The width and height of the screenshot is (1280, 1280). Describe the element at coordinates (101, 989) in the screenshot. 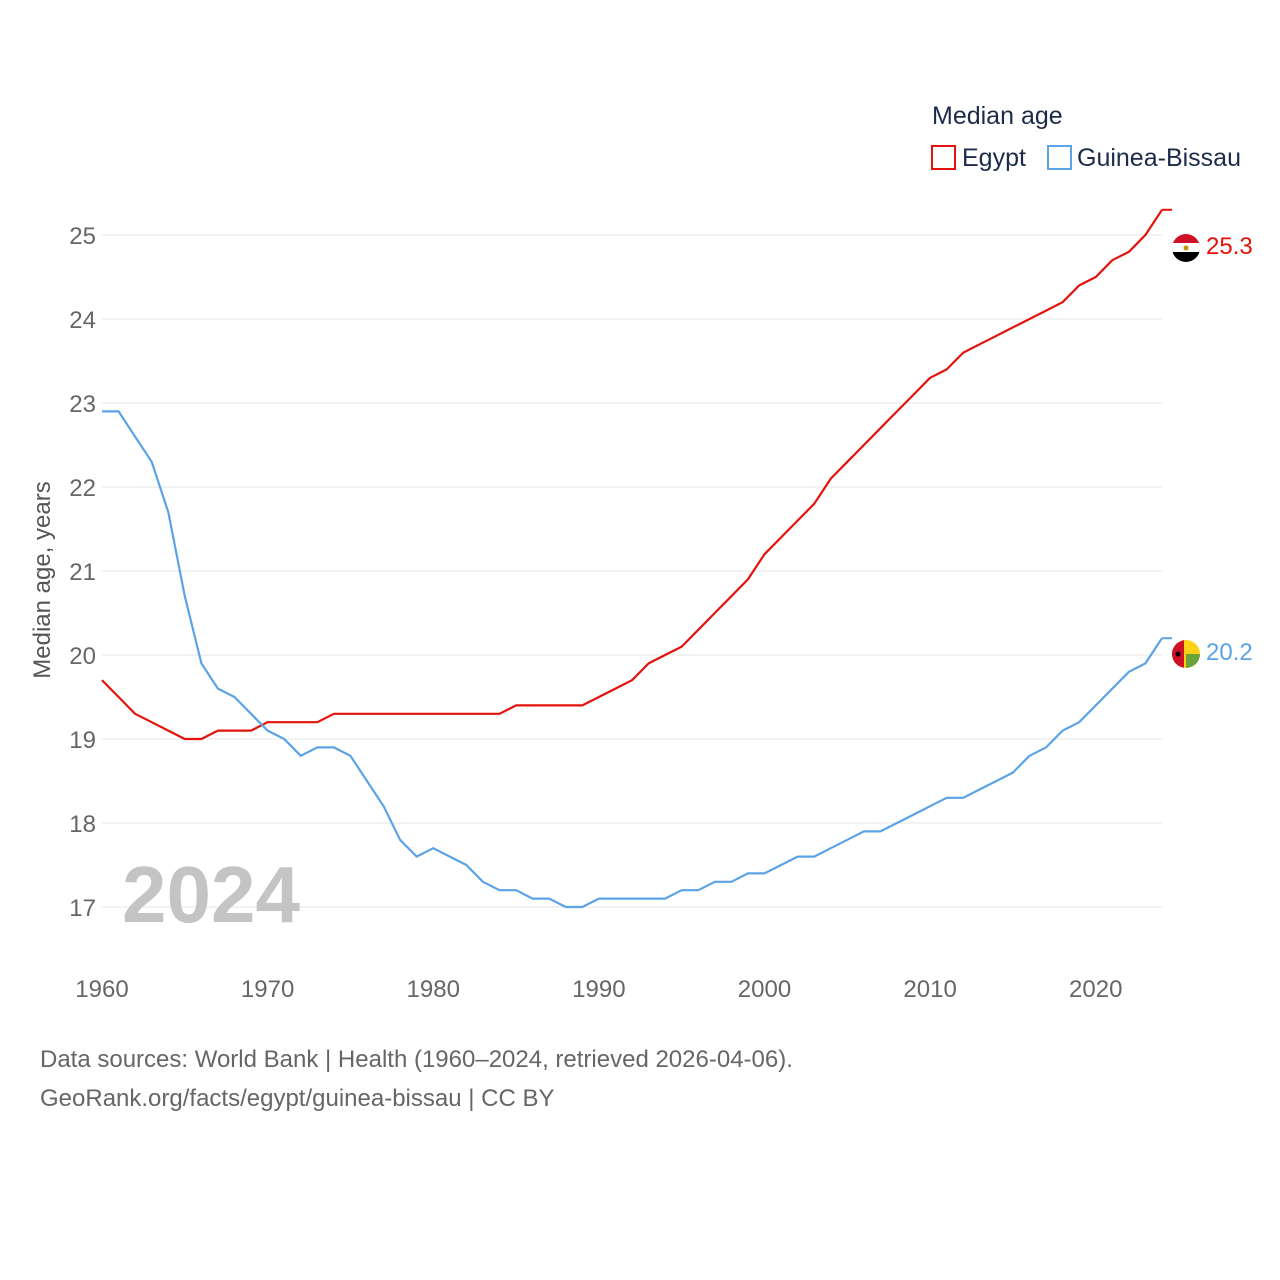

I see `x-tick-label: 1960` at that location.